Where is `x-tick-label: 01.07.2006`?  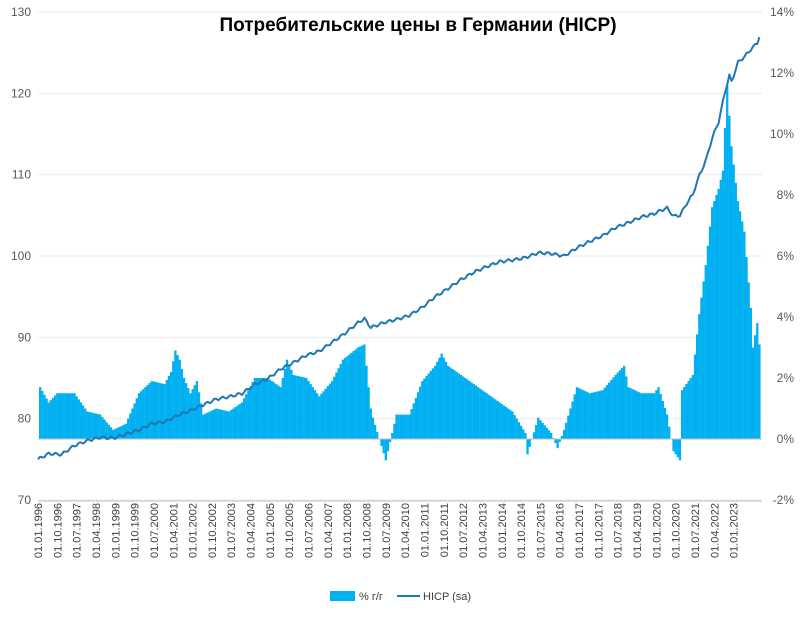 x-tick-label: 01.07.2006 is located at coordinates (310, 530).